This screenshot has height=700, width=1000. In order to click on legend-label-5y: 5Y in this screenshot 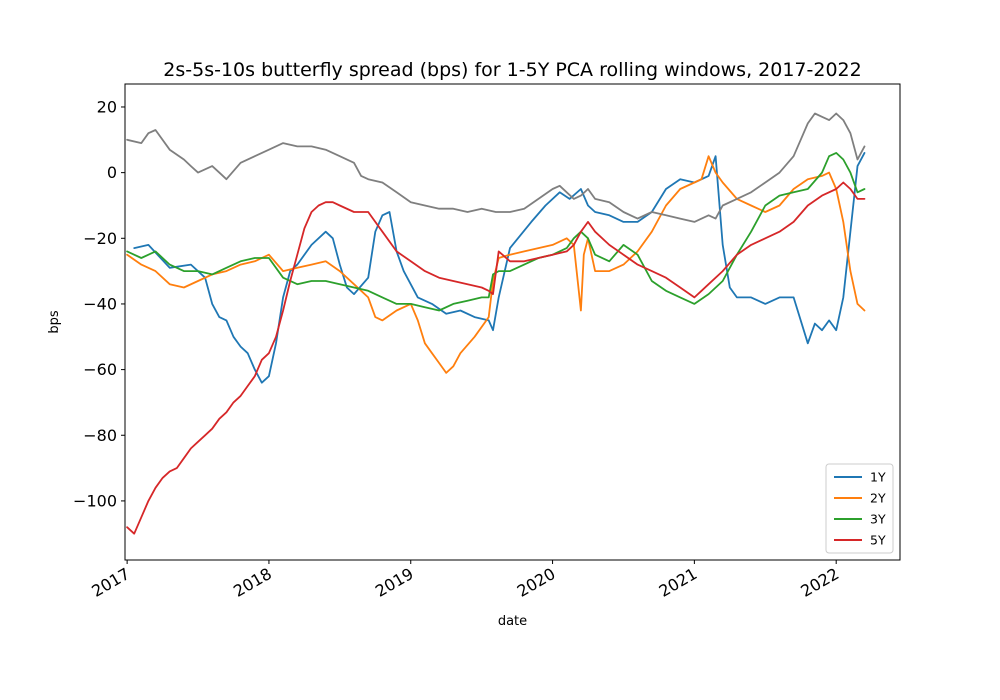, I will do `click(878, 540)`.